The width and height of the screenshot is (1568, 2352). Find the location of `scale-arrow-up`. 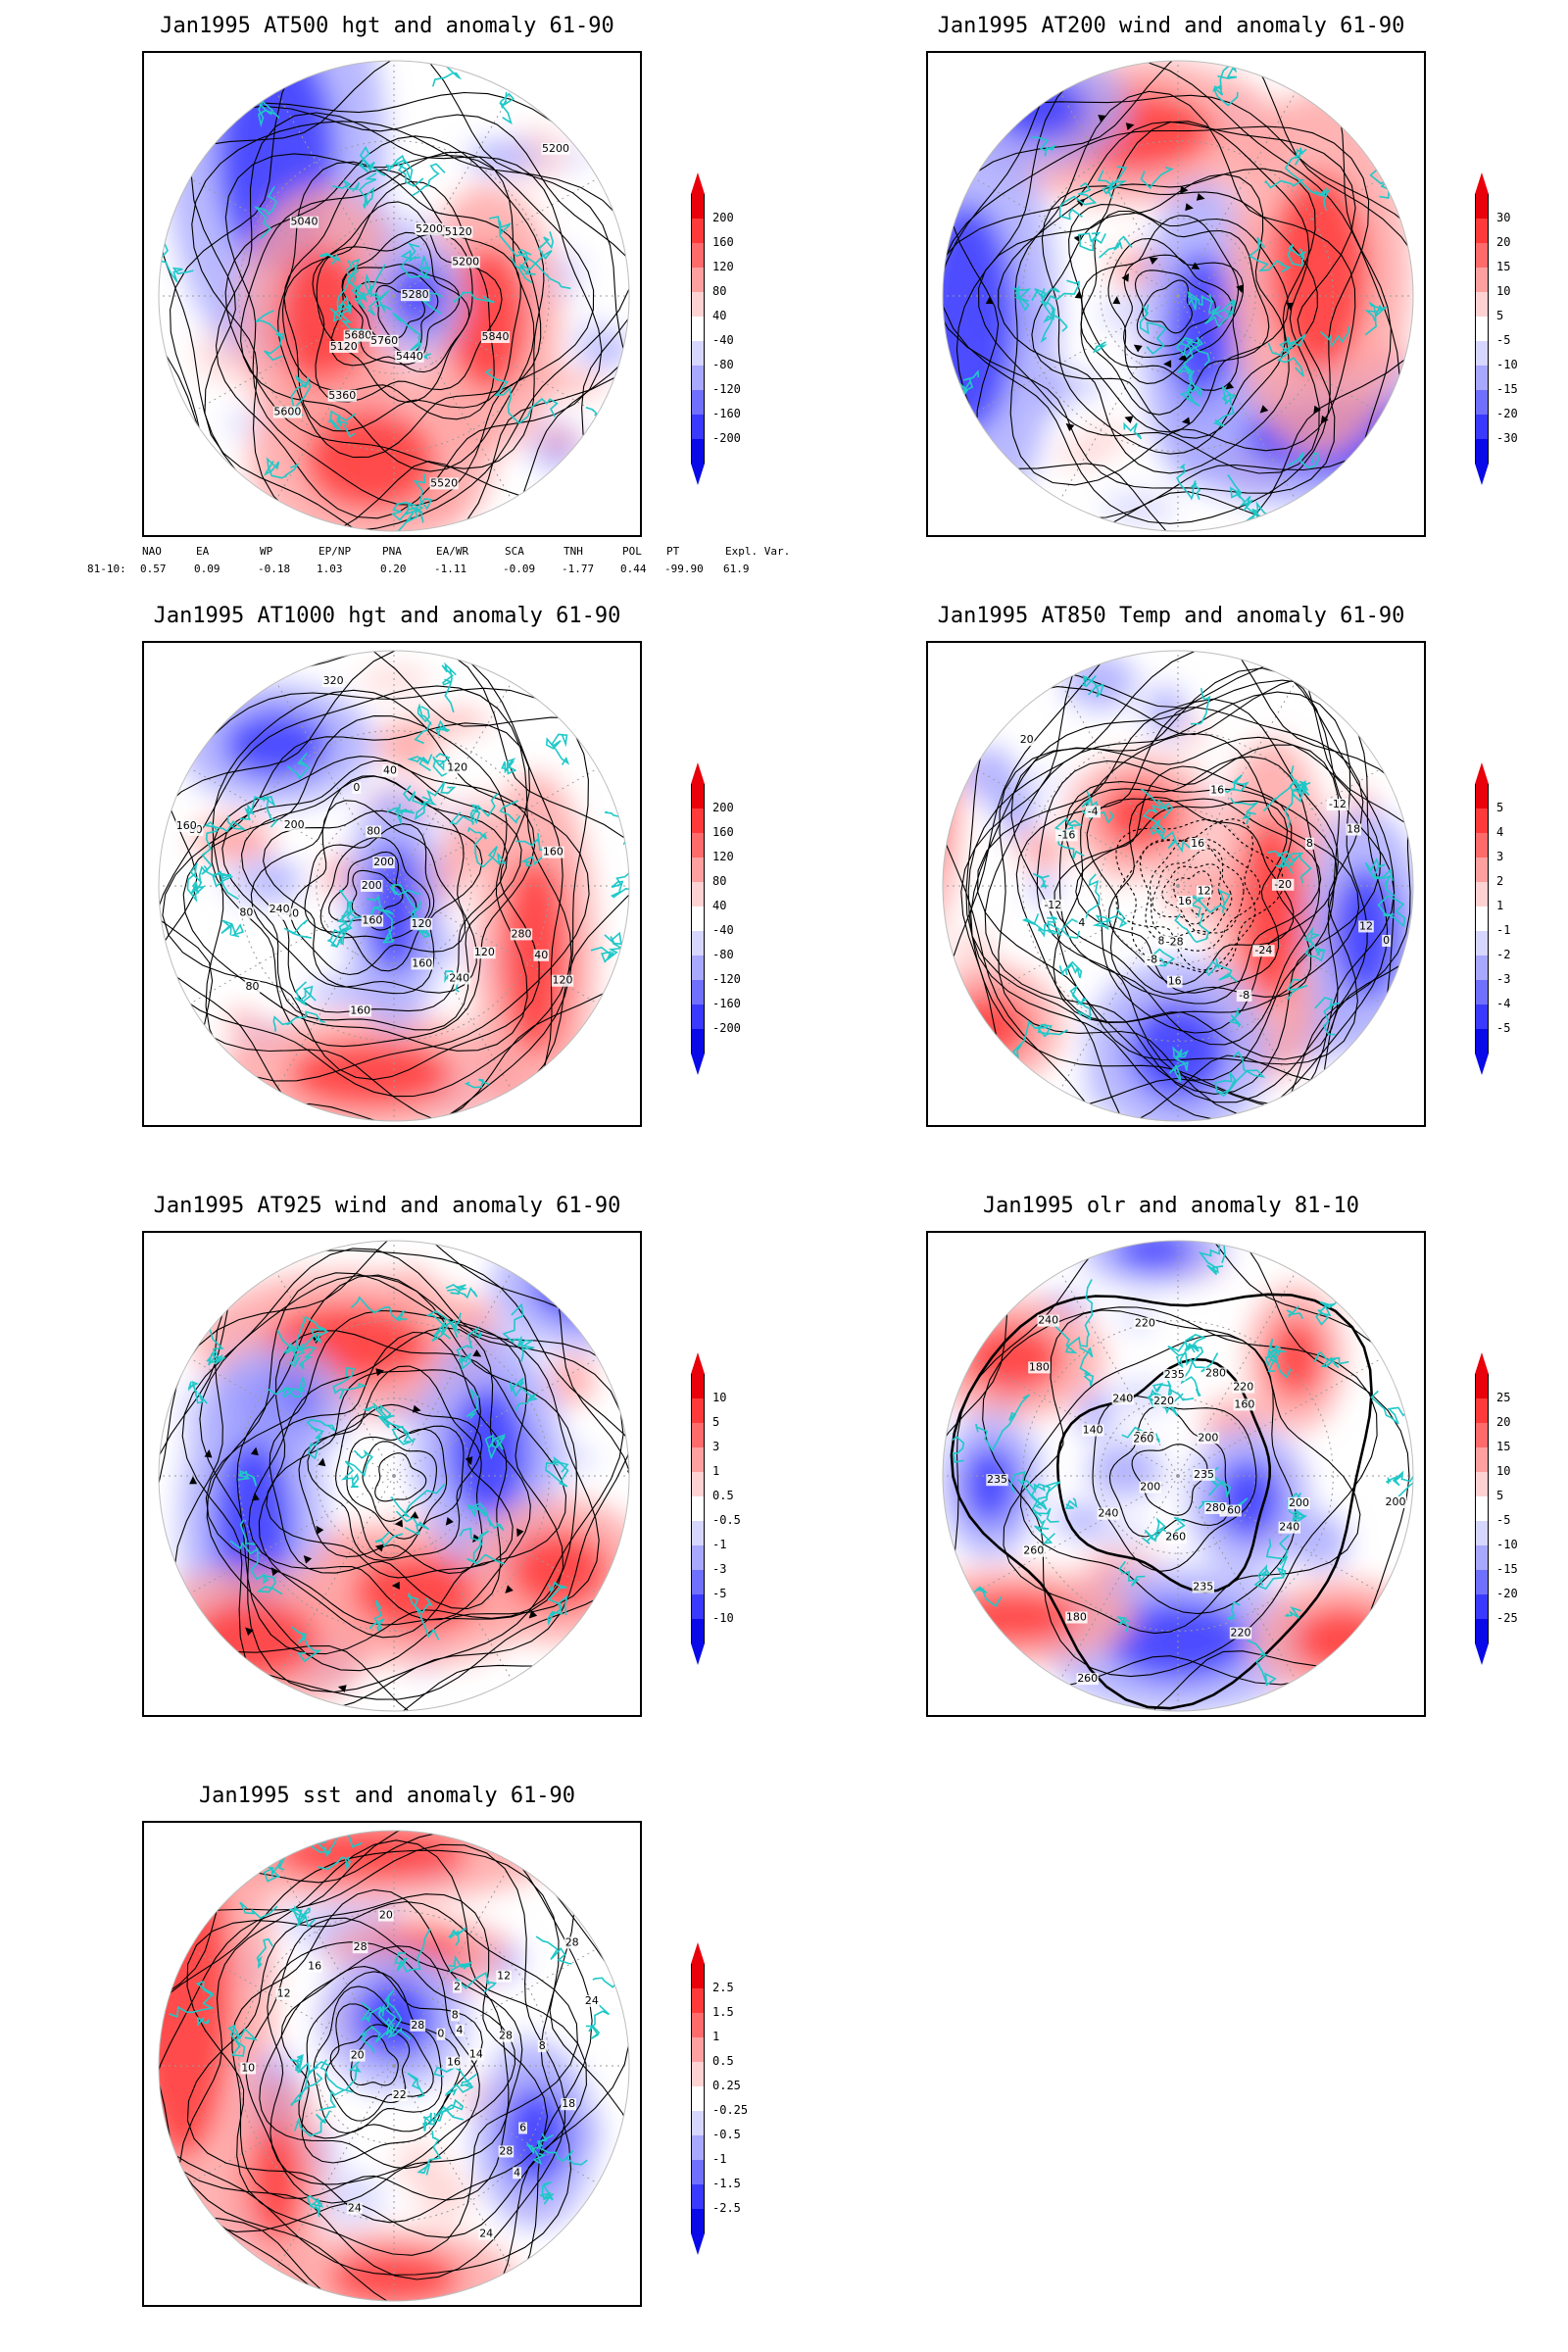

scale-arrow-up is located at coordinates (698, 1953).